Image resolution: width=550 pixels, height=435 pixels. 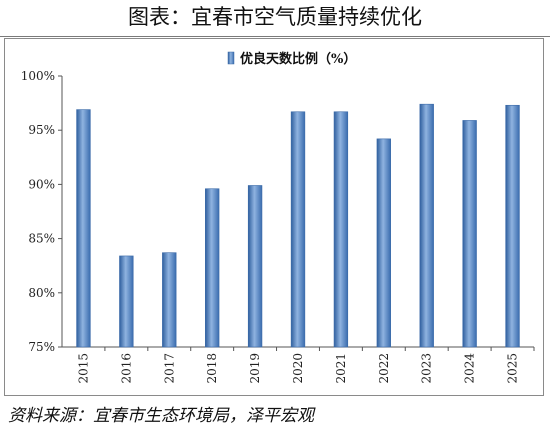 What do you see at coordinates (38, 211) in the screenshot?
I see `y-tick-labels: 75% 80% 85% 90% 95% 100%` at bounding box center [38, 211].